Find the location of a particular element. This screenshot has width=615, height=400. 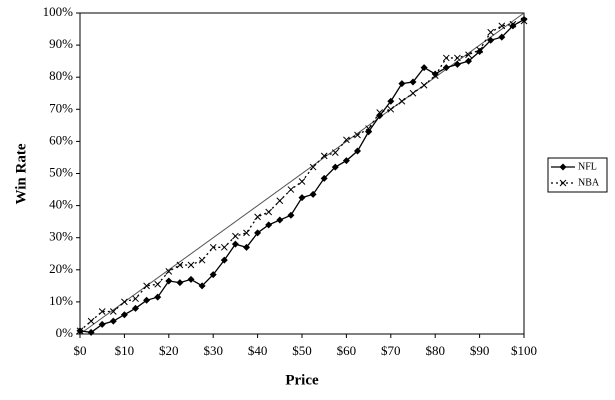

x-tick-label: $90 is located at coordinates (480, 350).